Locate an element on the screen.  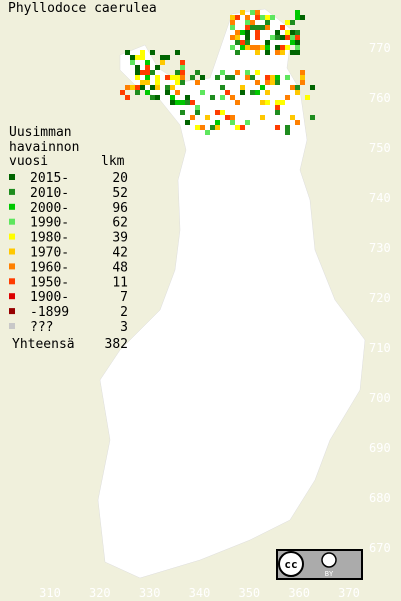
x-tick-label: 330 is located at coordinates (150, 593).